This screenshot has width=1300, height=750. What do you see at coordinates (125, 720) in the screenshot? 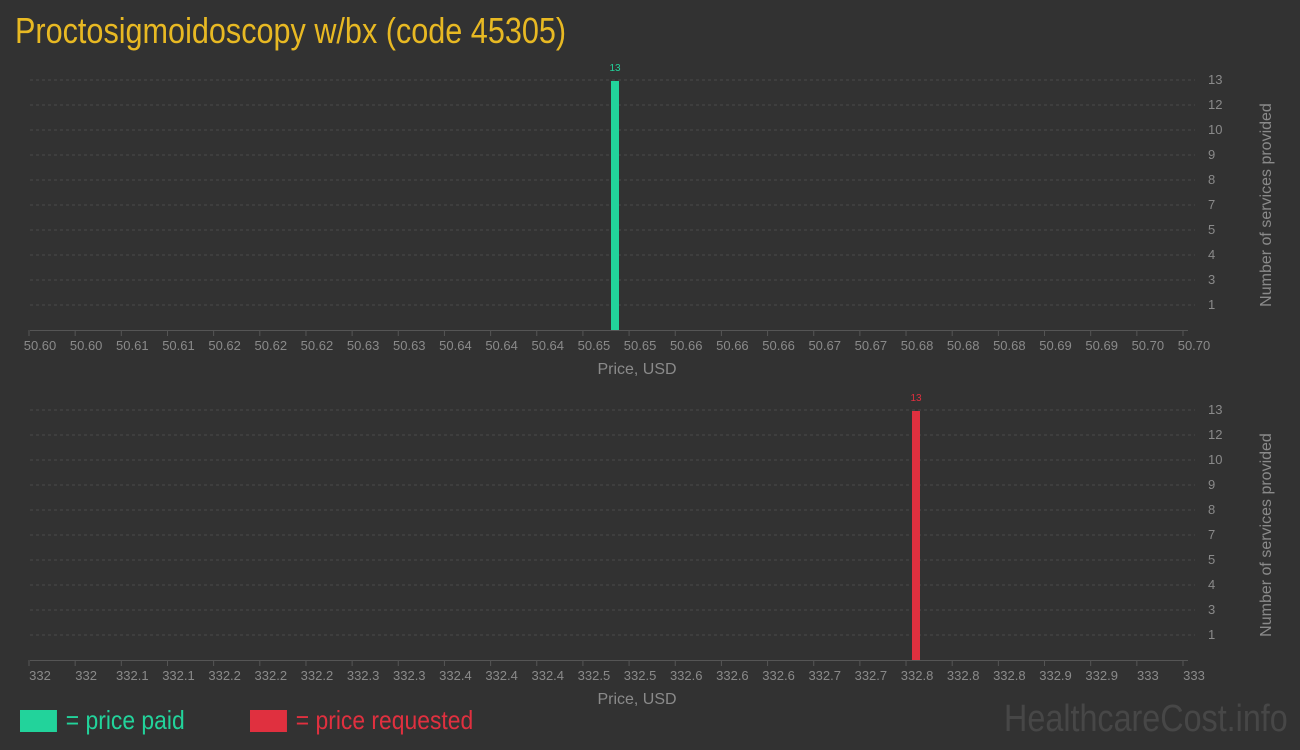
I see `legend-label-paid: = price paid` at bounding box center [125, 720].